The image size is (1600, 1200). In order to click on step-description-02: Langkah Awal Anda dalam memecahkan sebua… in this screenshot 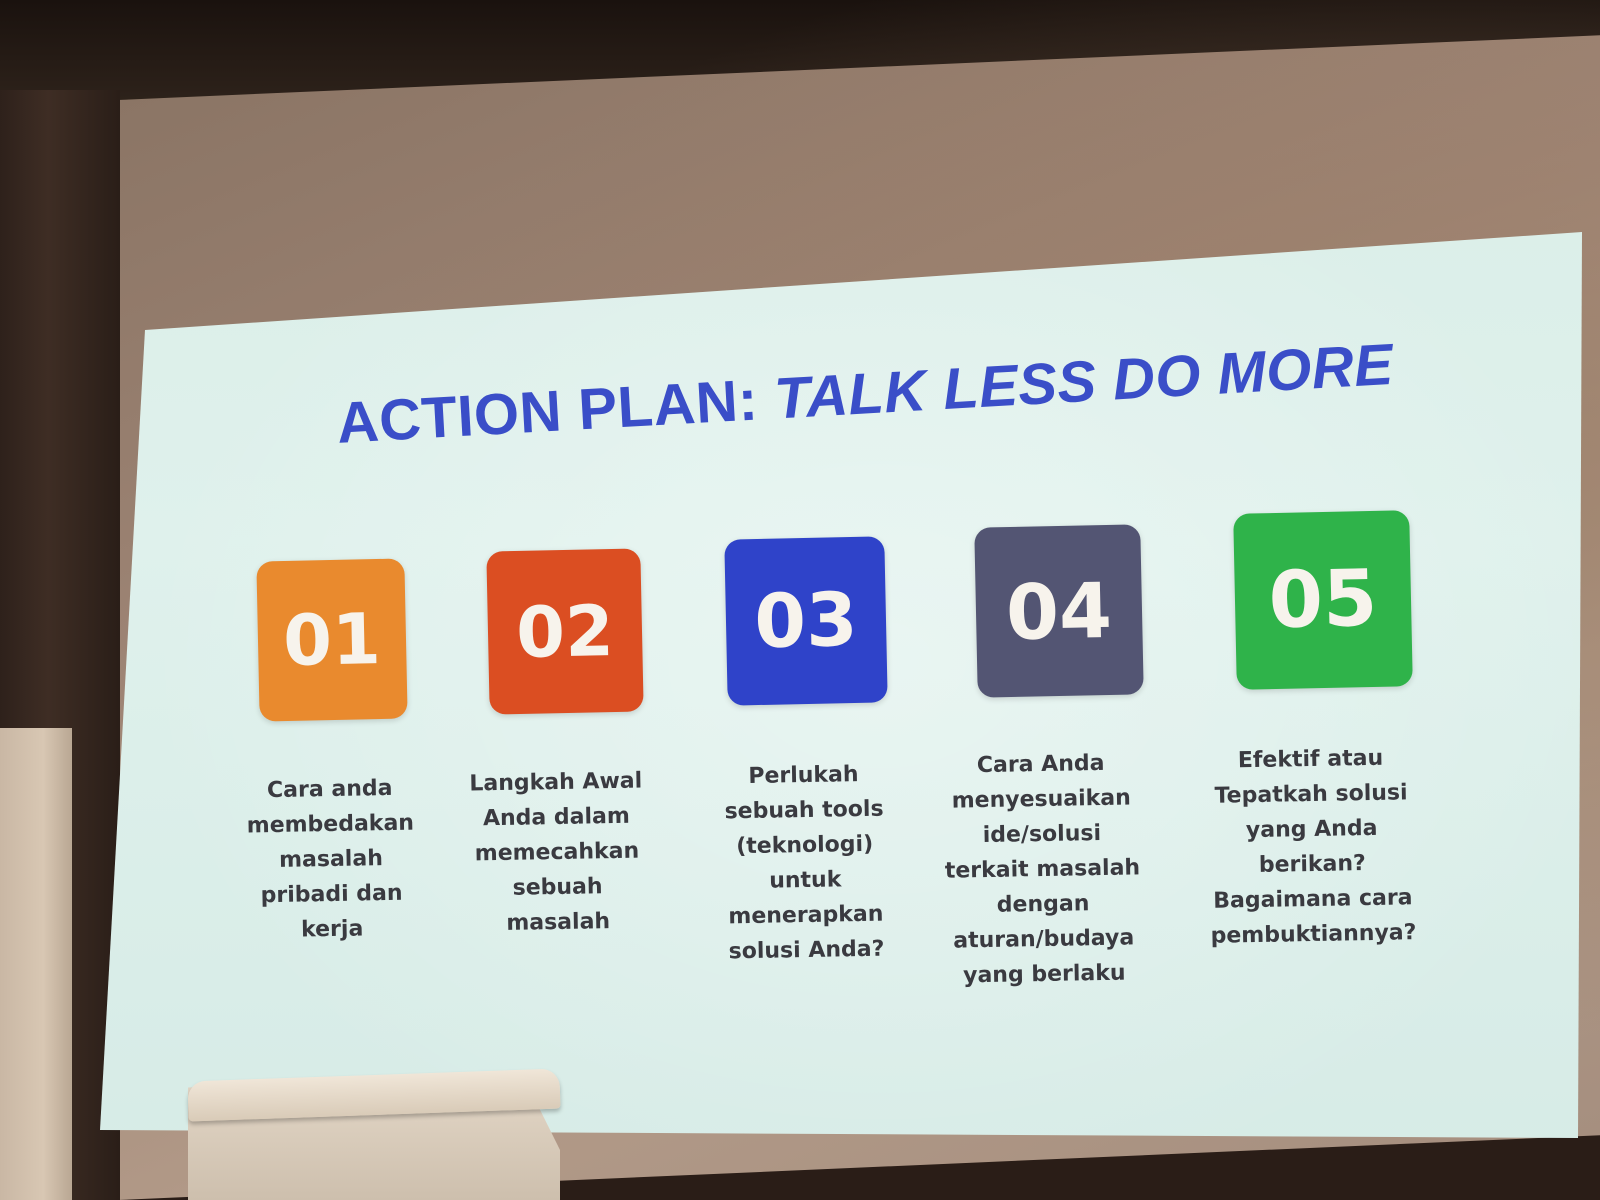, I will do `click(556, 852)`.